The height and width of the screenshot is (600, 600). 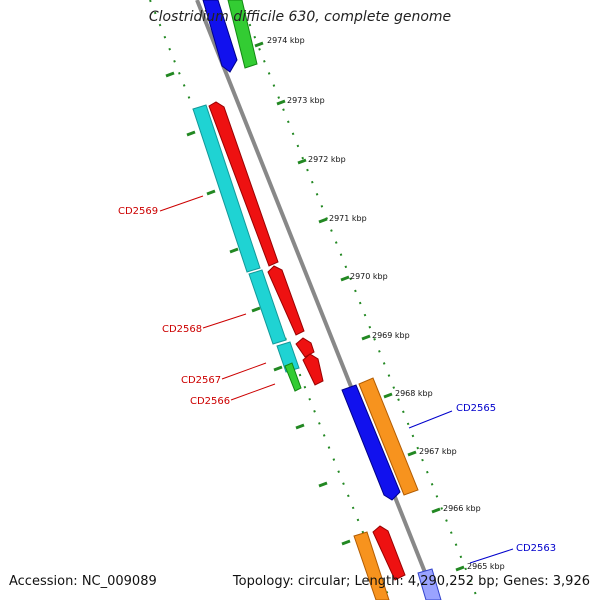 I want to click on gene-cd2568-cyan, so click(x=267, y=307).